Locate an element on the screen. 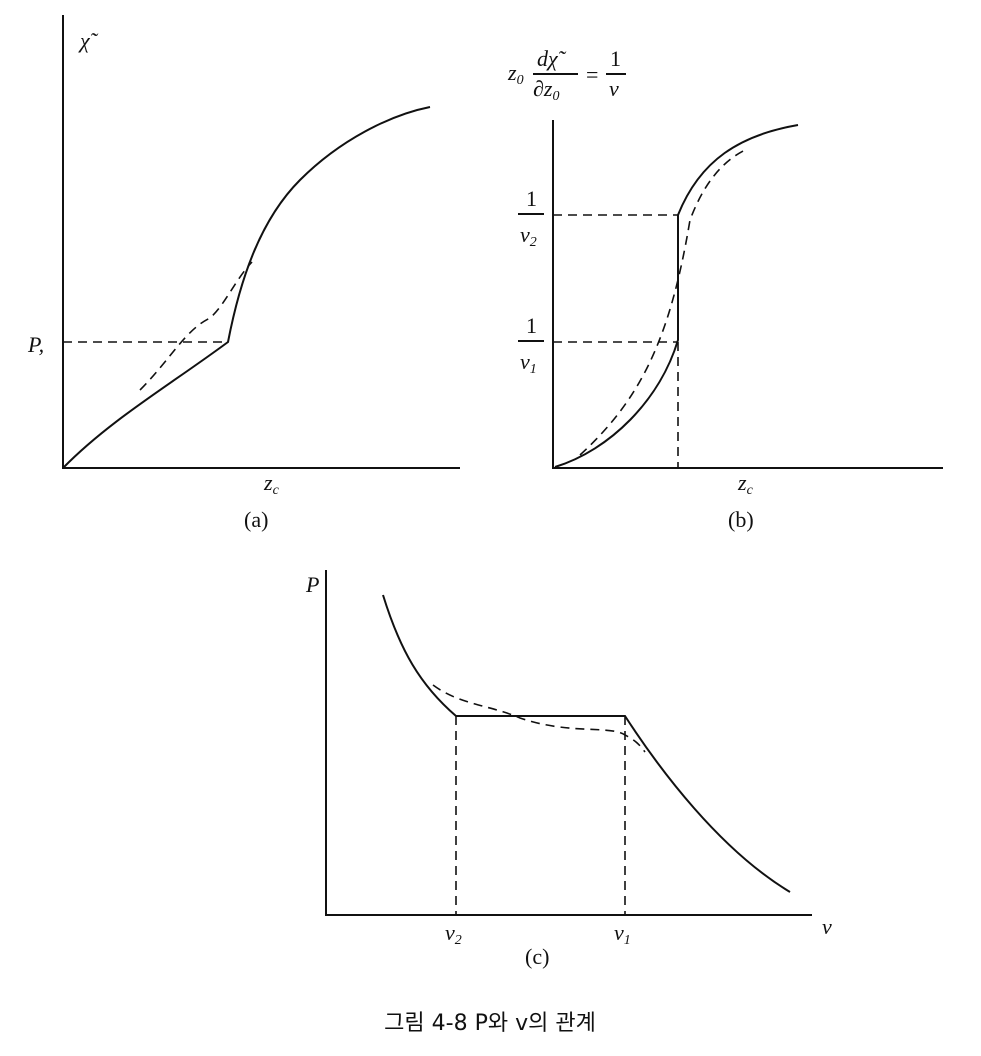 This screenshot has width=981, height=1056. formula-rhs-numerator: 1 is located at coordinates (615, 58).